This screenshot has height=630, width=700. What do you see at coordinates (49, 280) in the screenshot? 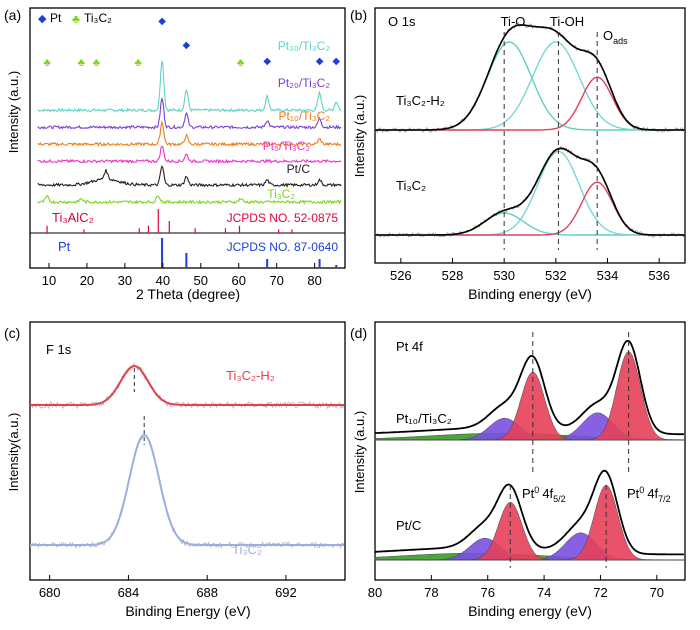
I see `panel-a-xtick-label: 10` at bounding box center [49, 280].